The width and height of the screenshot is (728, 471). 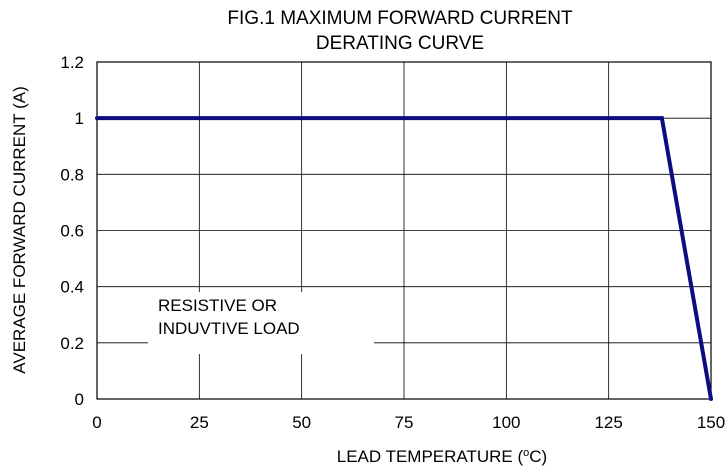 I want to click on y-axis-title: AVERAGE FORWARD CURRENT (A), so click(x=19, y=229).